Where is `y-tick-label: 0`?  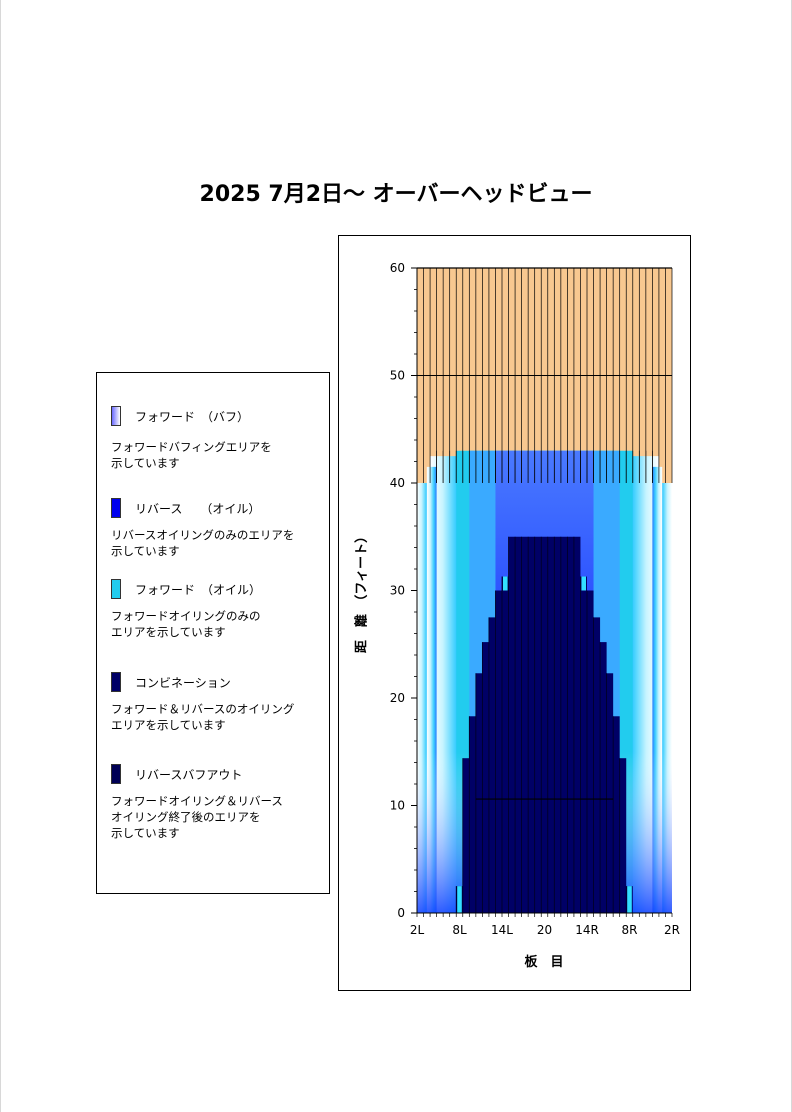
y-tick-label: 0 is located at coordinates (401, 913).